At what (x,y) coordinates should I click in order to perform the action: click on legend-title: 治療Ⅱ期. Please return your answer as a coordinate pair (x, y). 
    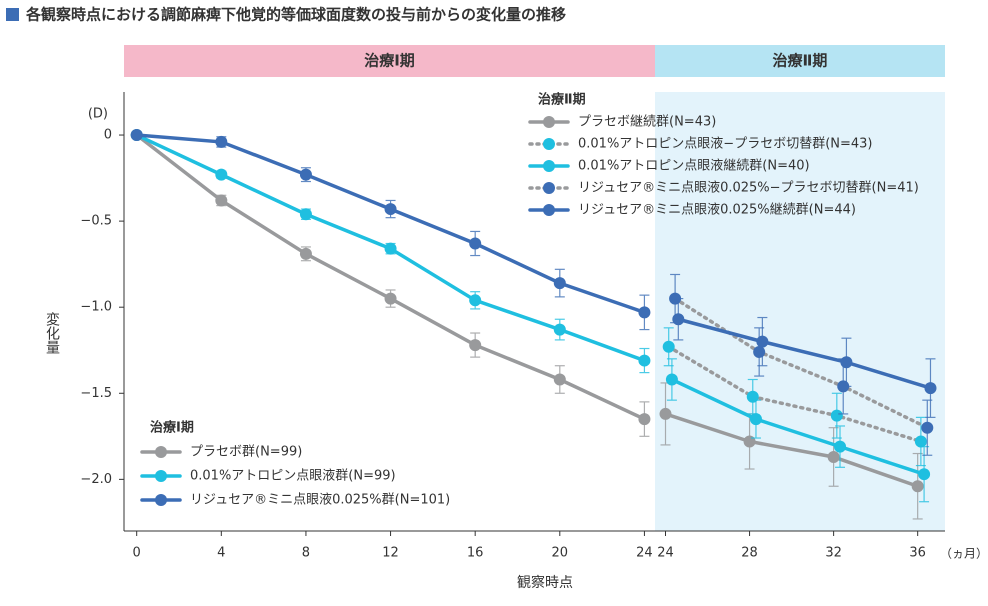
    Looking at the image, I should click on (562, 100).